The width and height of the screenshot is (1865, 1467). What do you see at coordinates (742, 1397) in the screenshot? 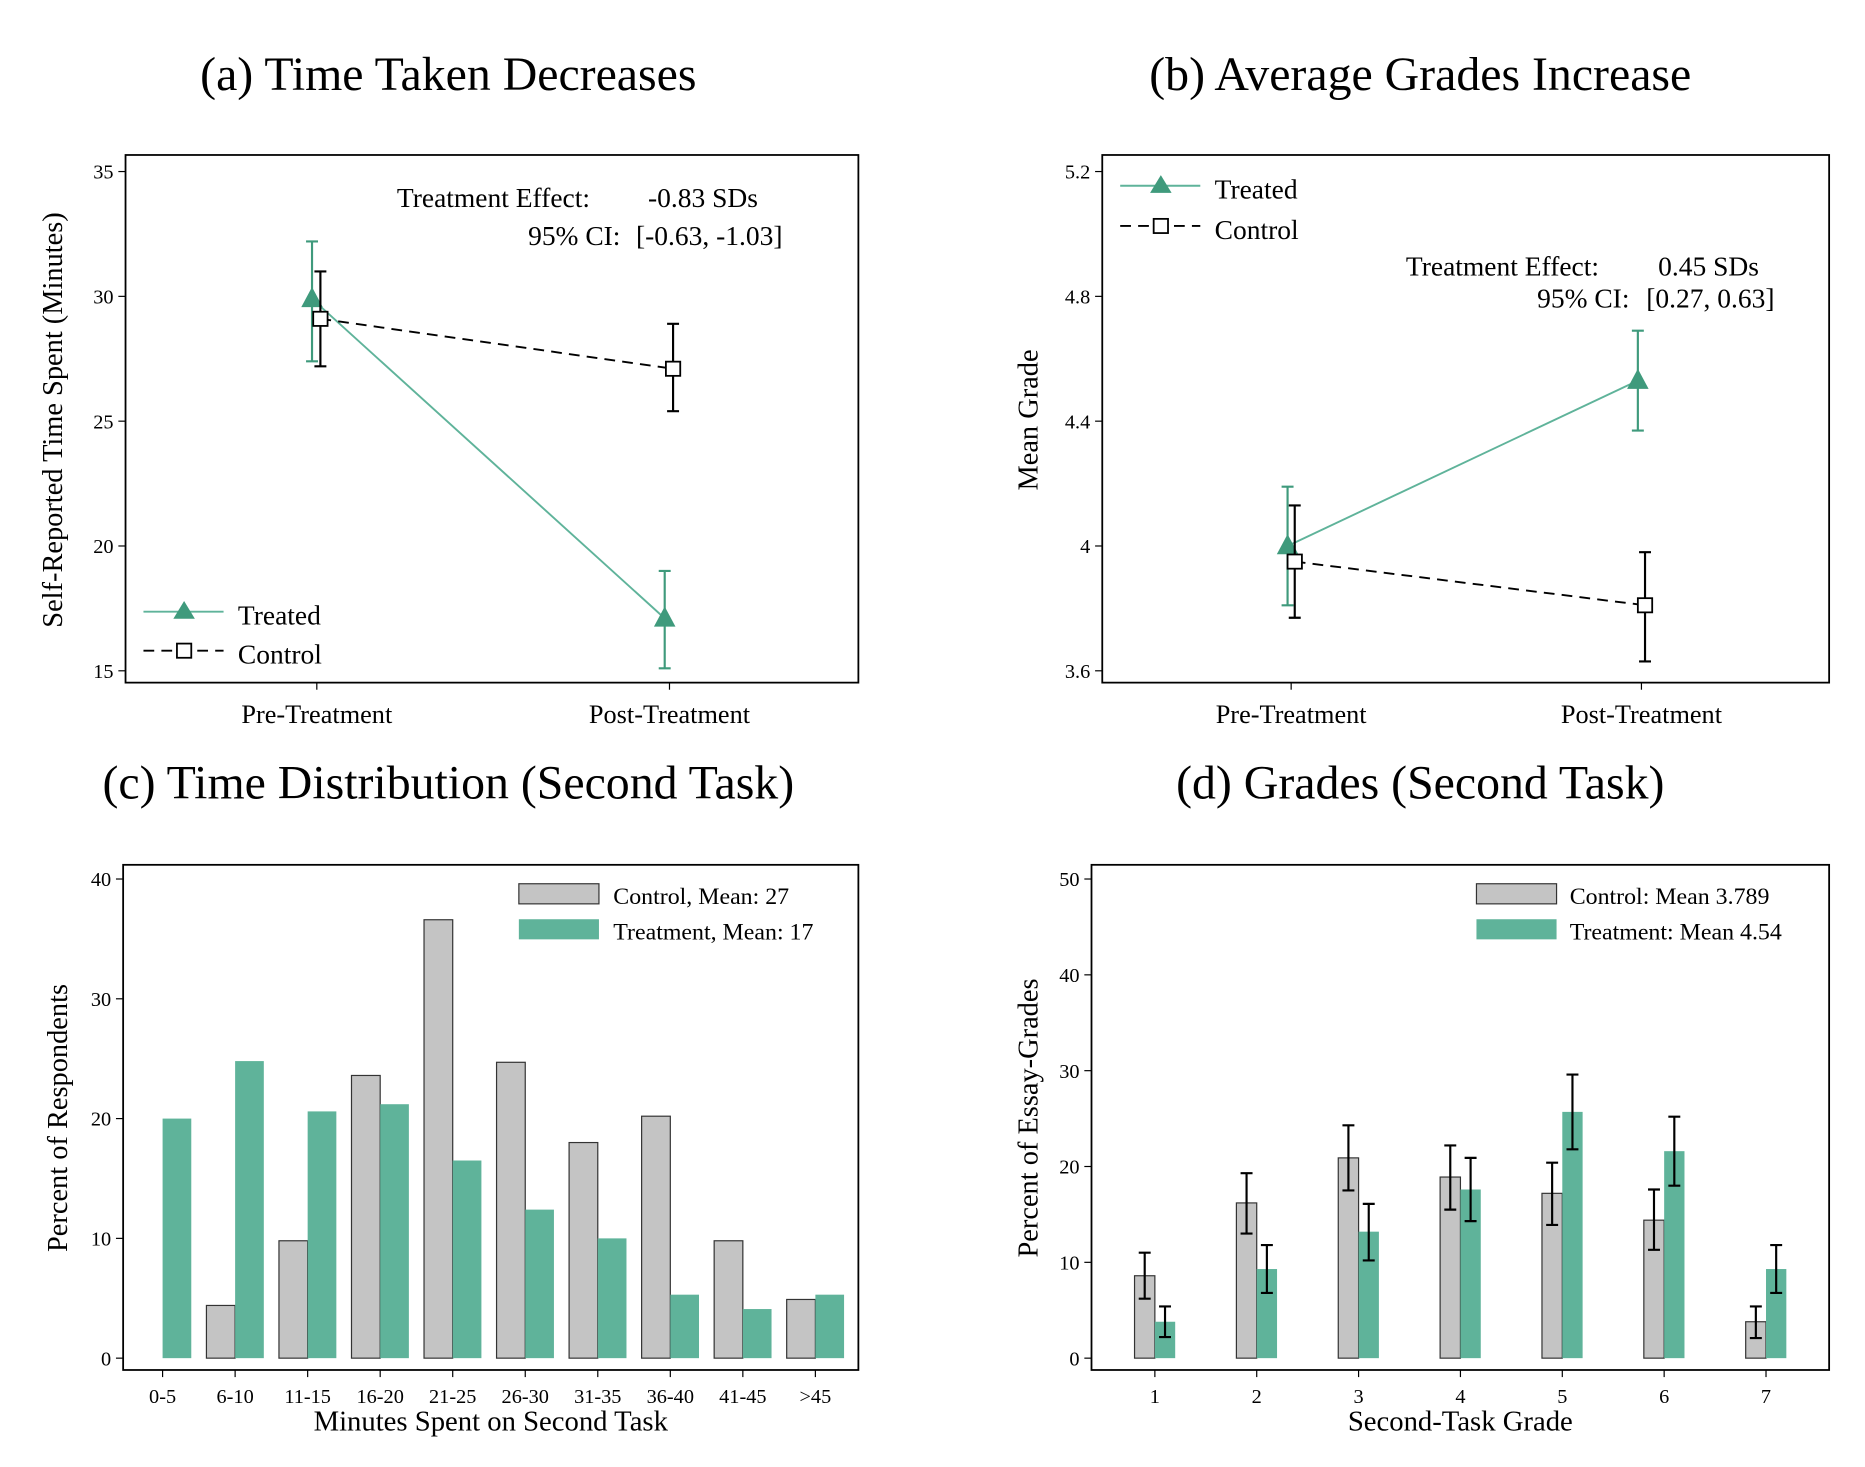
I see `x-tick-label: 41-45` at bounding box center [742, 1397].